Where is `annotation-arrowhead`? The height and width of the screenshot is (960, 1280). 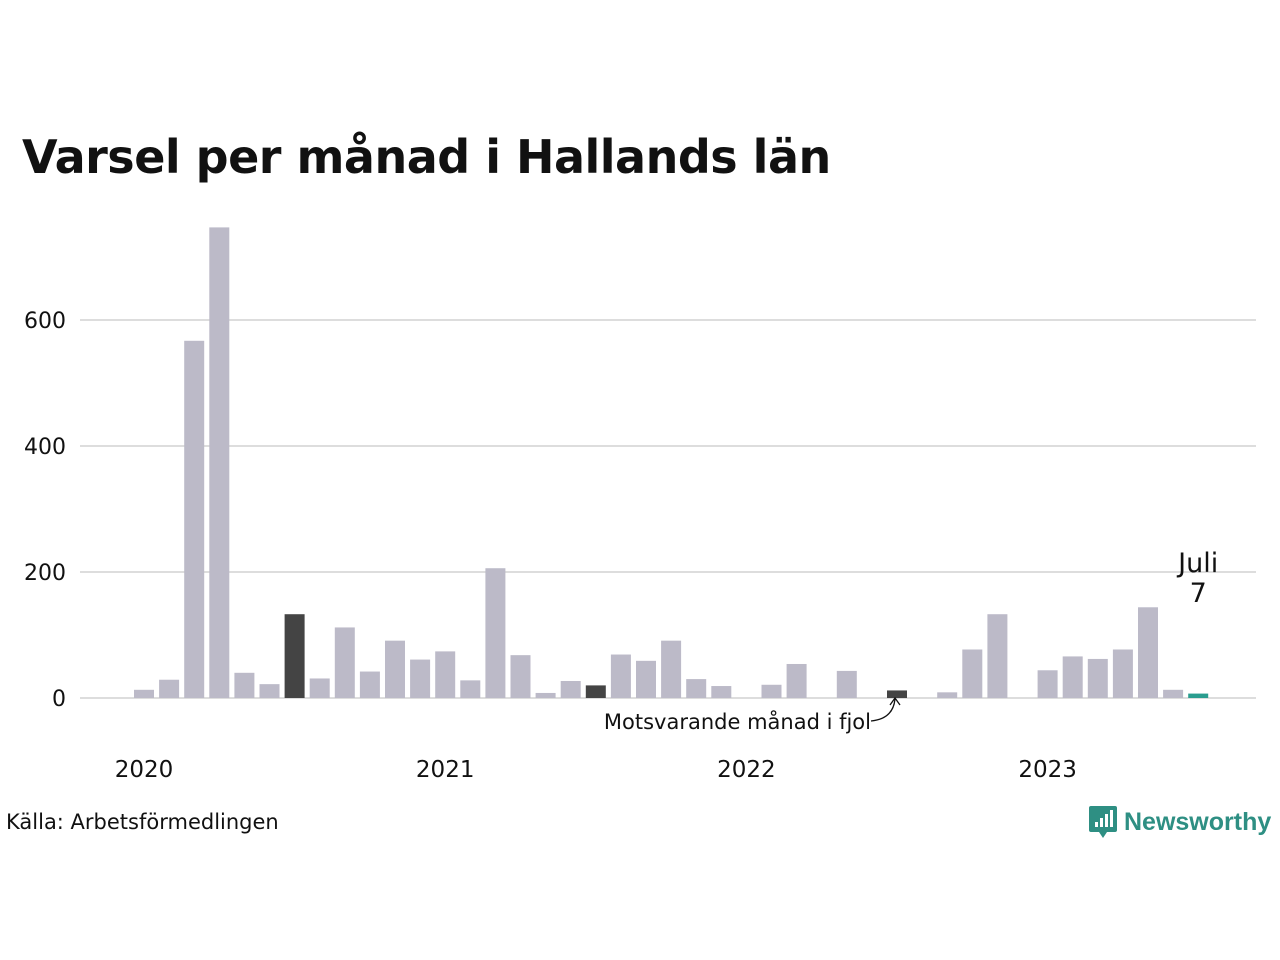
annotation-arrowhead is located at coordinates (895, 701).